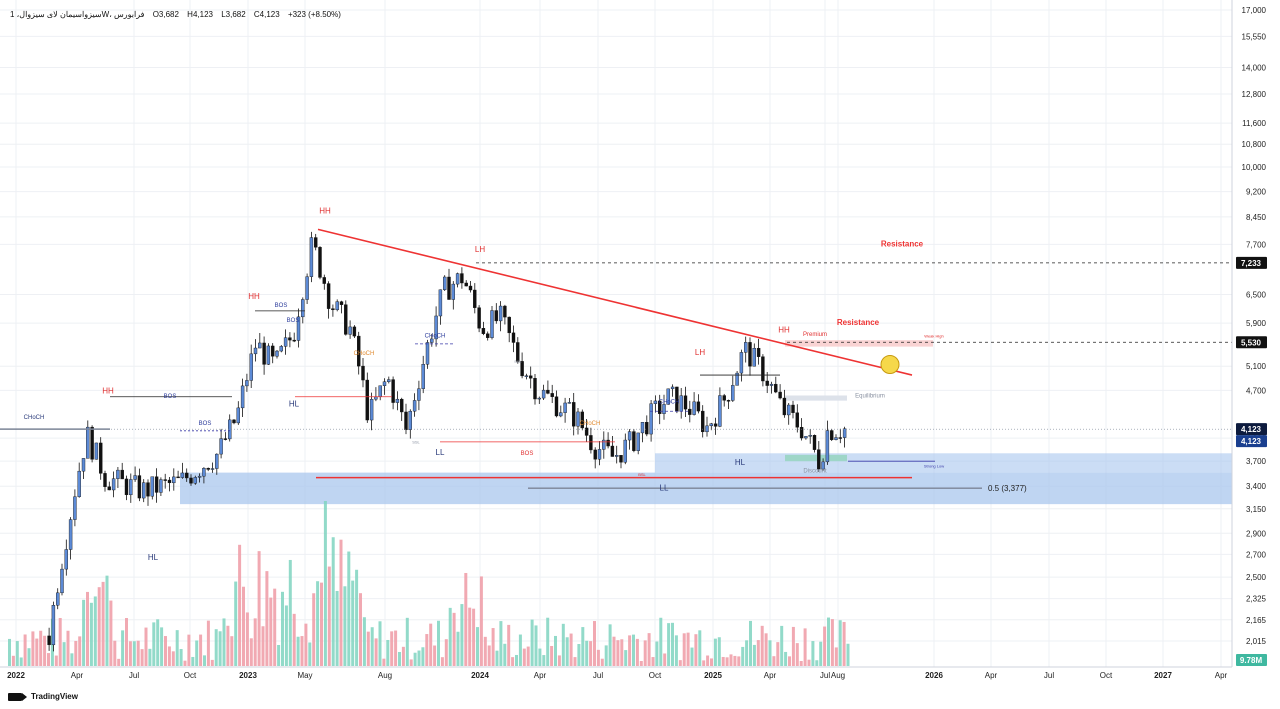  Describe the element at coordinates (664, 488) in the screenshot. I see `annotation-ll: LL` at that location.